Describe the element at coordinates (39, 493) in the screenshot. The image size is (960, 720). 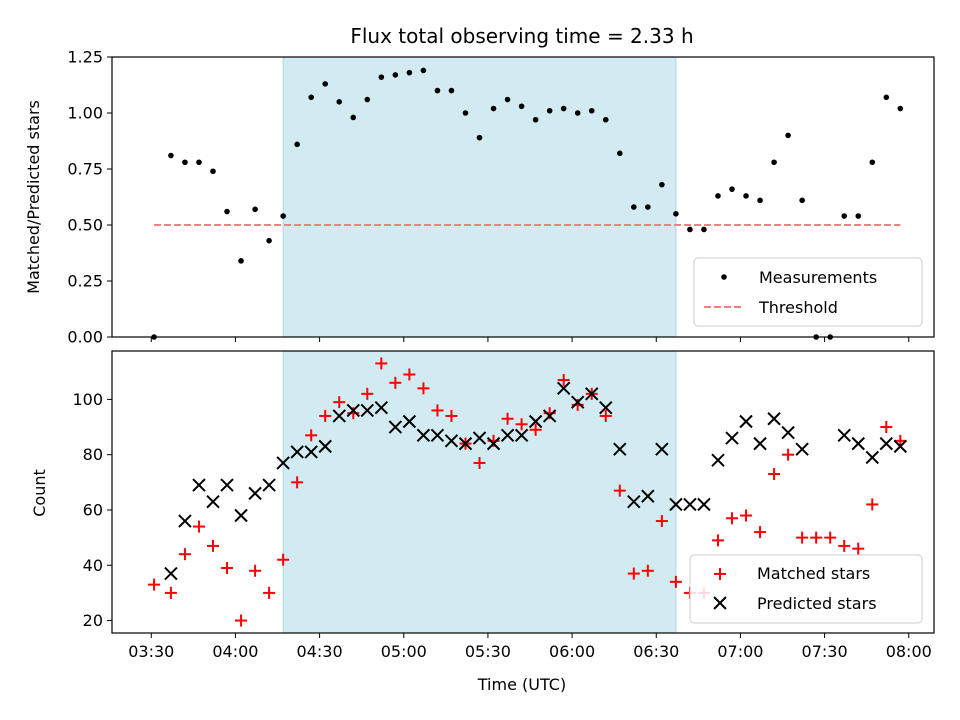
I see `count-y-axis-label: Count` at that location.